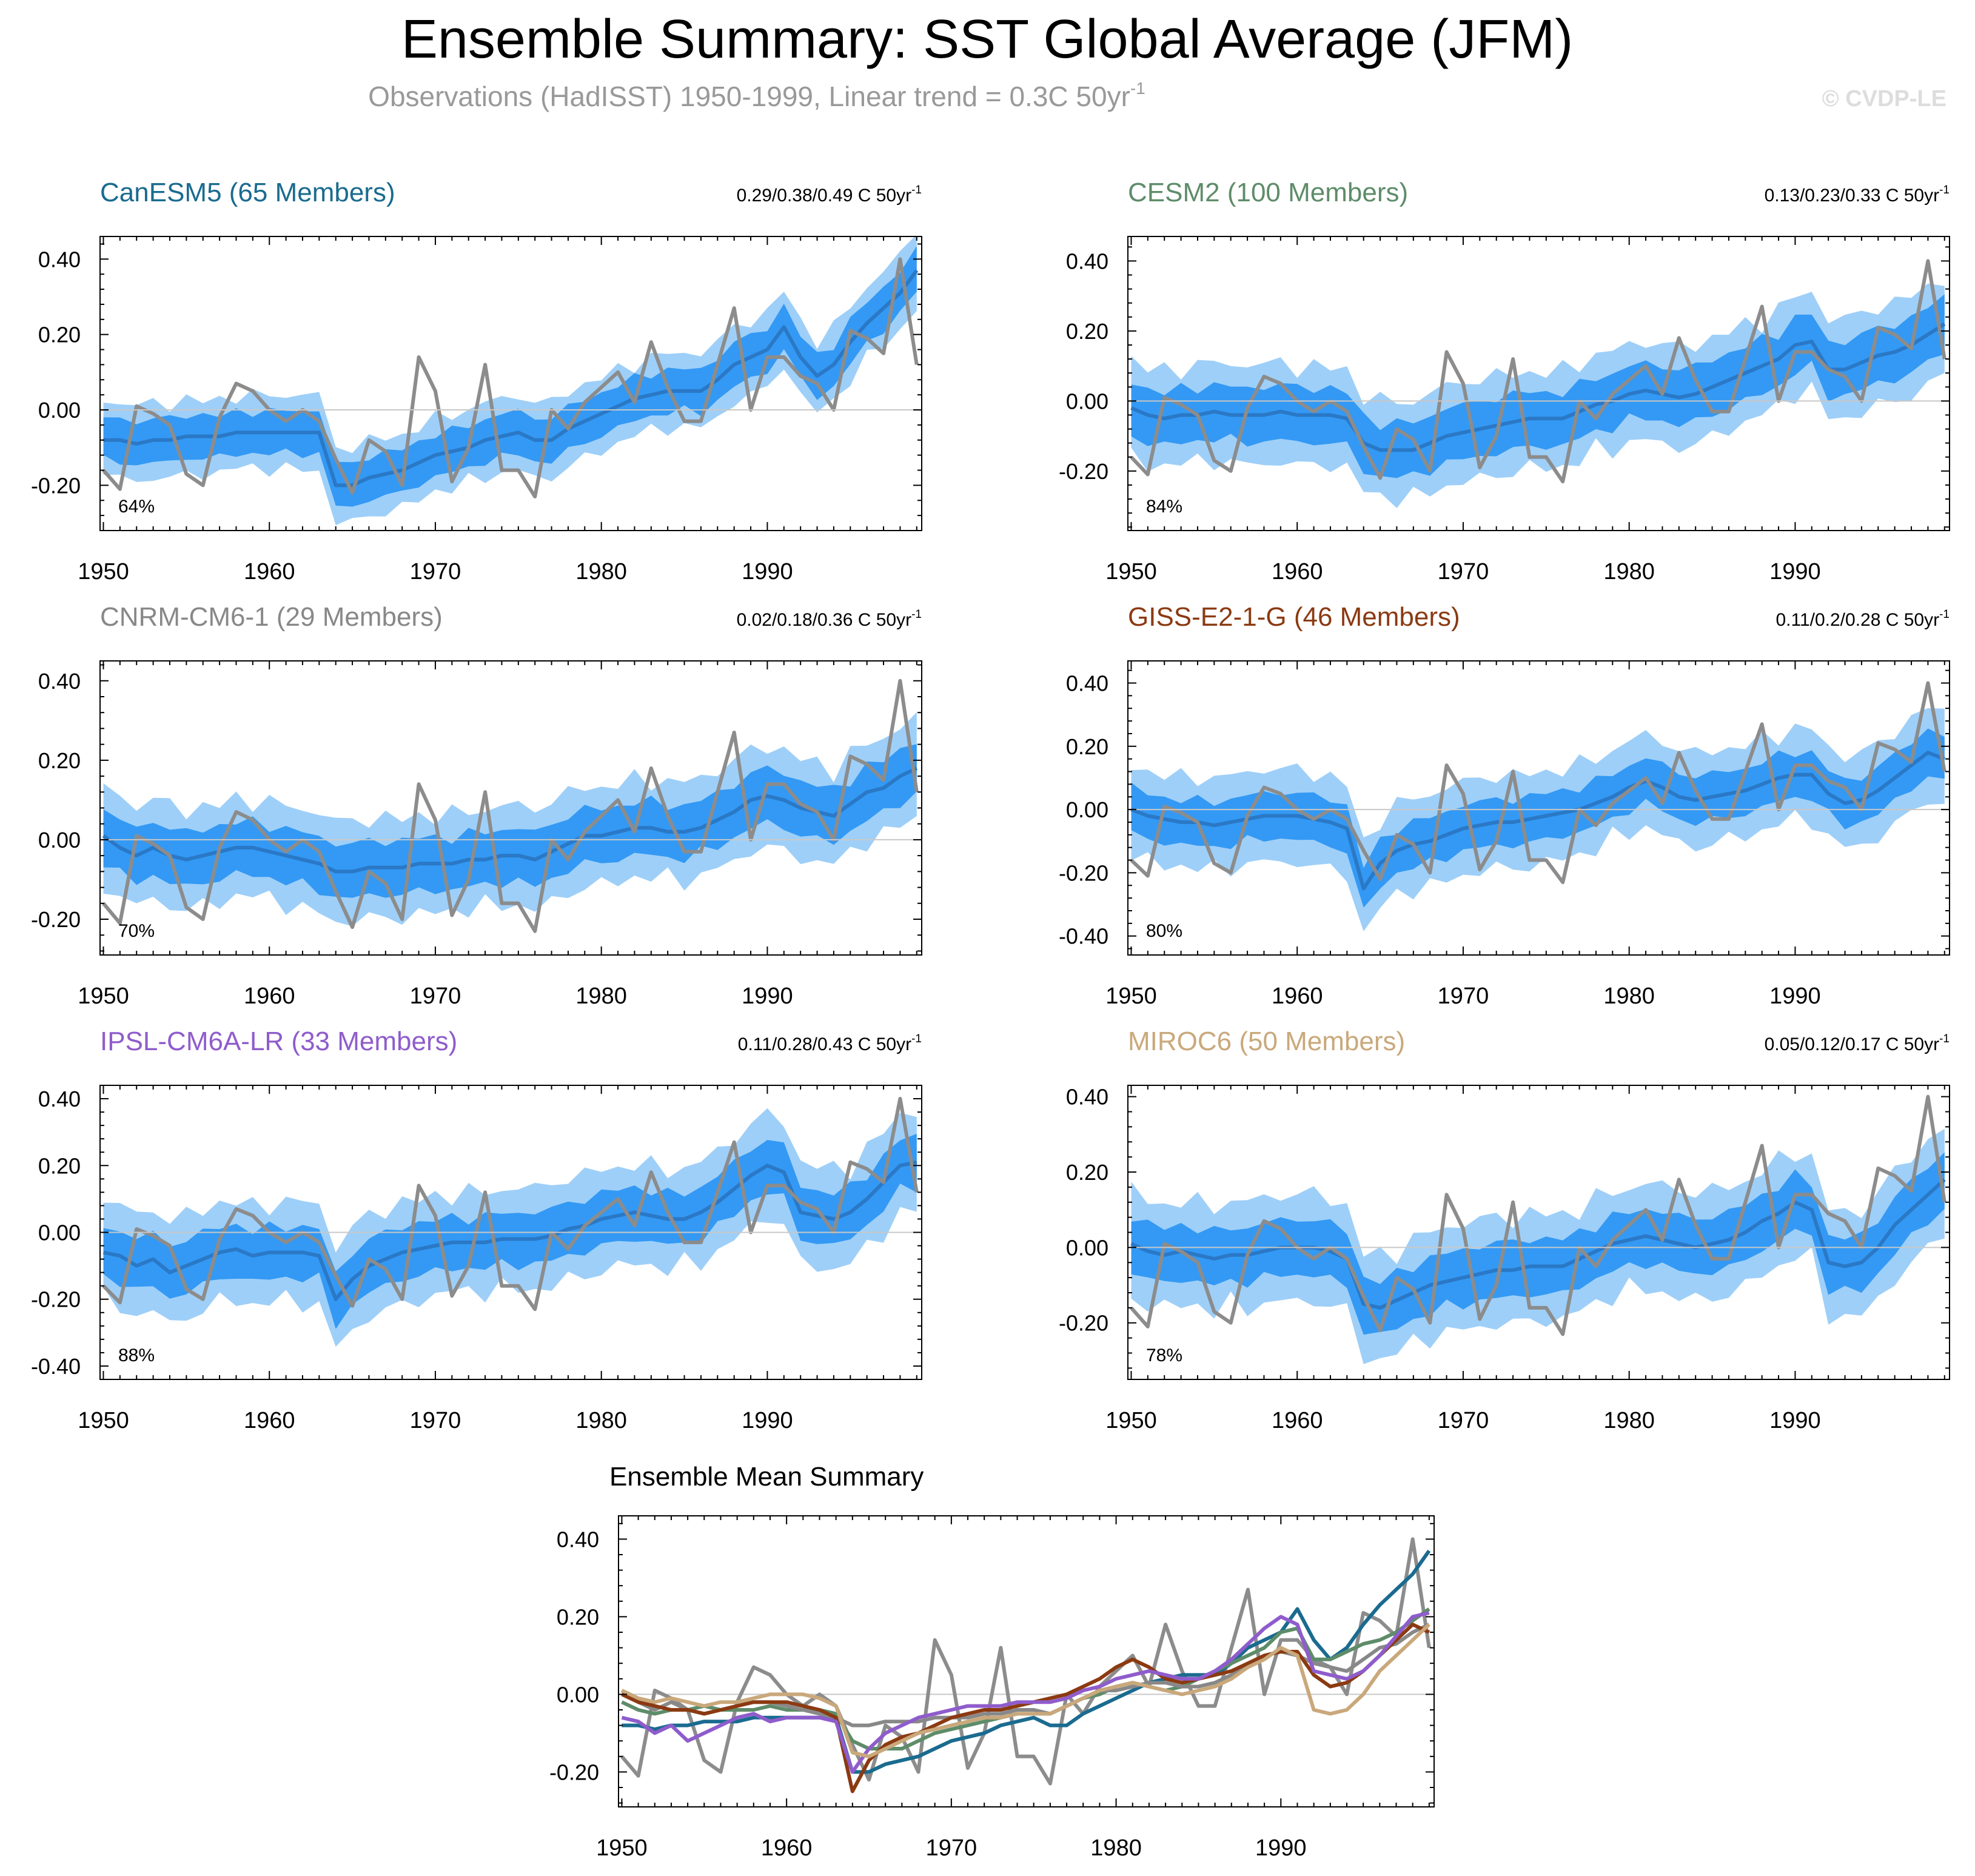 This screenshot has height=1876, width=1975. What do you see at coordinates (269, 572) in the screenshot?
I see `panel-1-xtick-label: 1960` at bounding box center [269, 572].